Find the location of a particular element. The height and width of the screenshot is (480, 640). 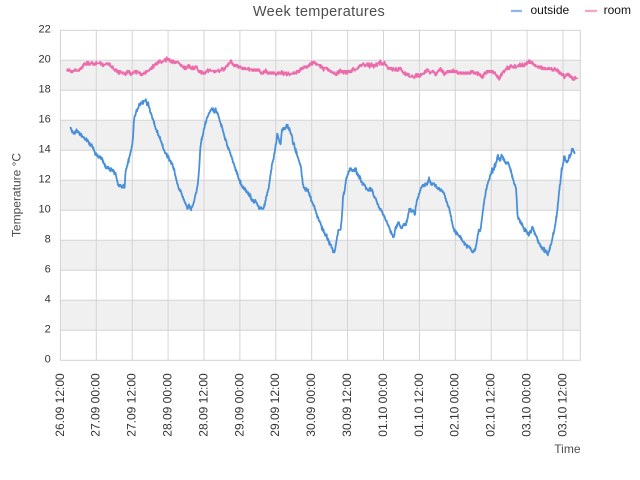

svg-text: 27.09 12:00 is located at coordinates (132, 405).